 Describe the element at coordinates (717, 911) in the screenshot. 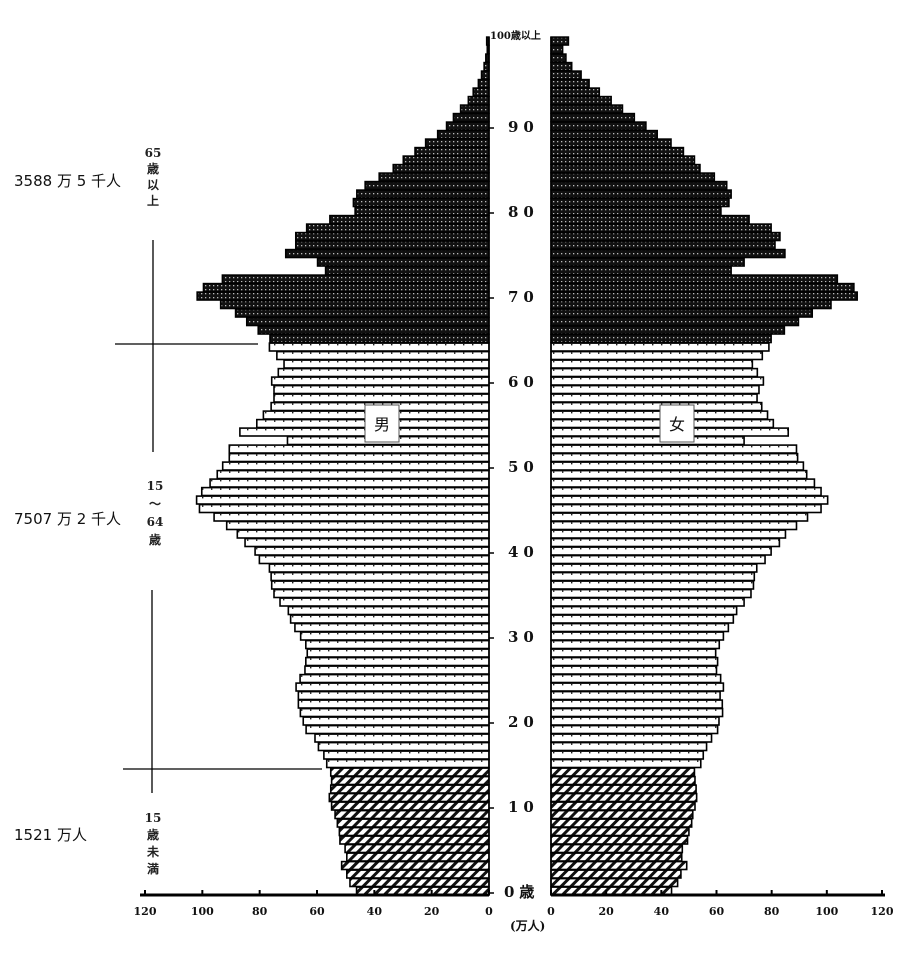

I see `x-tick-label-female: 60` at that location.